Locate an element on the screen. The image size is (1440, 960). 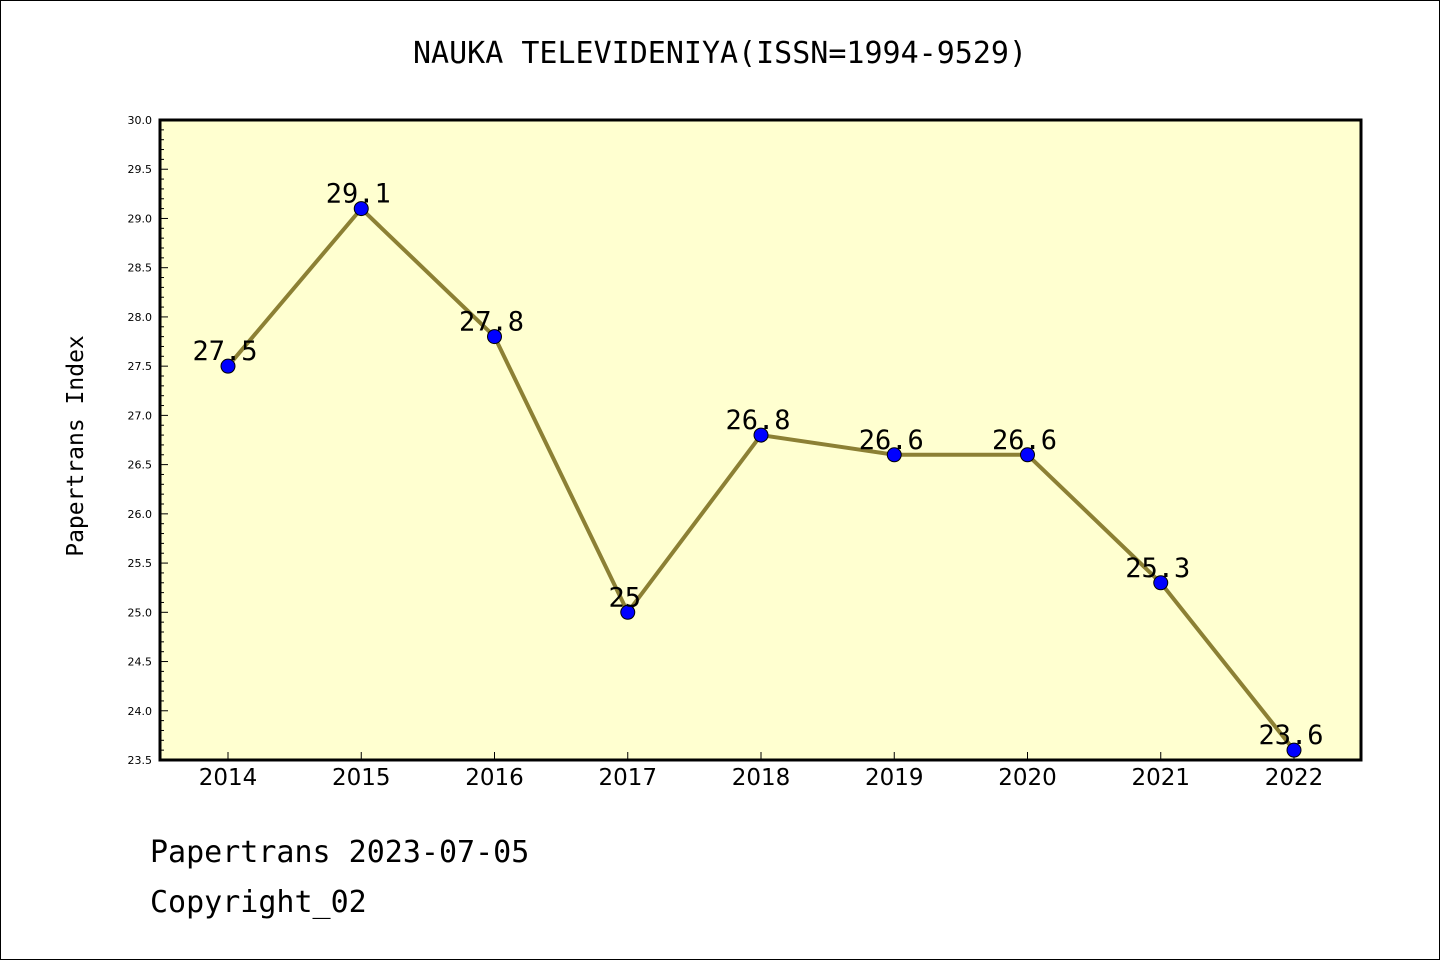
y-tick-label: 27.0 is located at coordinates (140, 415).